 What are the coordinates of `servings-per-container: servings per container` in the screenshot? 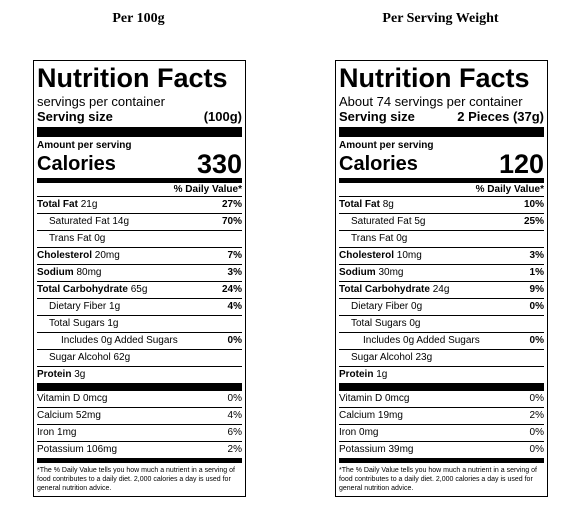 It's located at (101, 101).